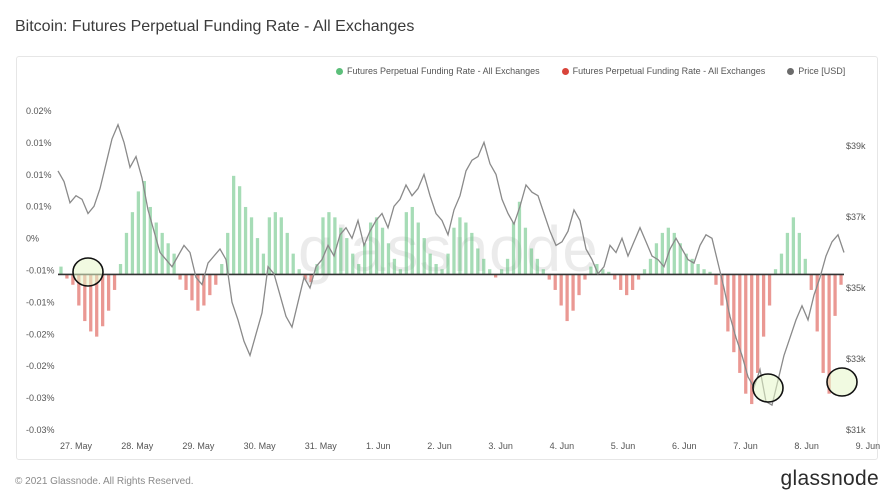  I want to click on y-left-tick-label: 0%, so click(32, 239).